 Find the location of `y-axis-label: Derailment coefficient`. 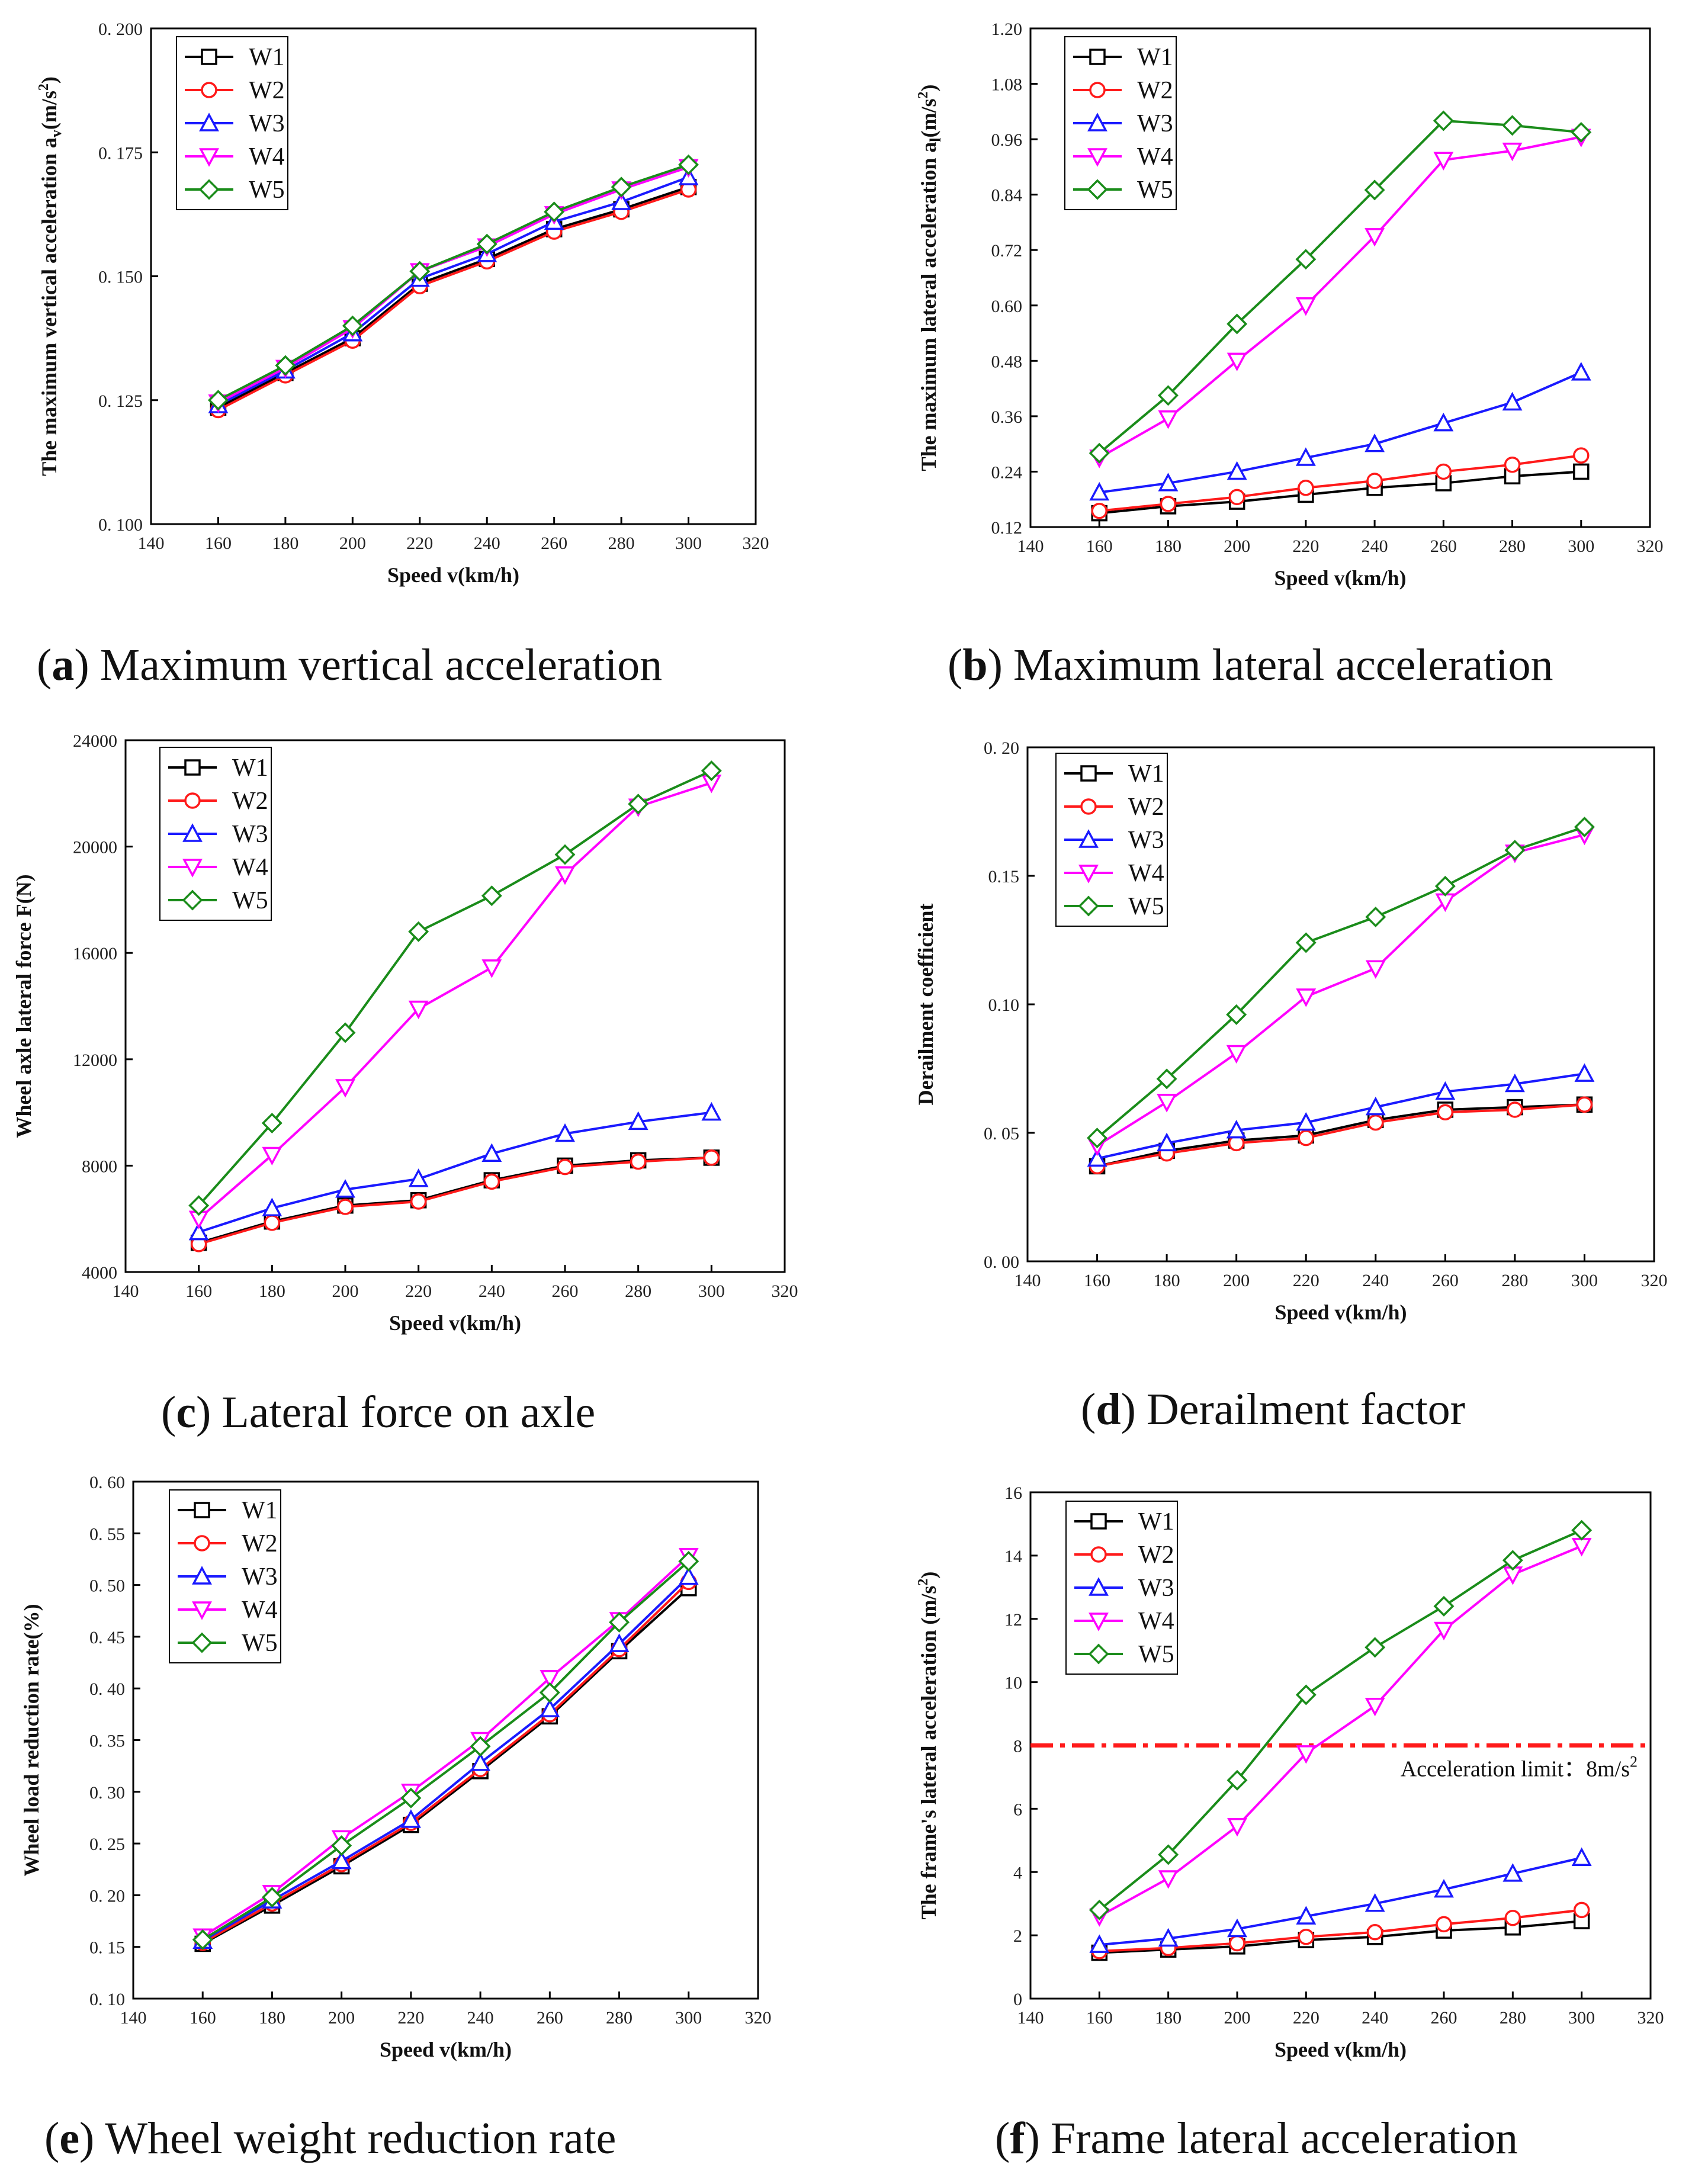

y-axis-label: Derailment coefficient is located at coordinates (926, 1005).